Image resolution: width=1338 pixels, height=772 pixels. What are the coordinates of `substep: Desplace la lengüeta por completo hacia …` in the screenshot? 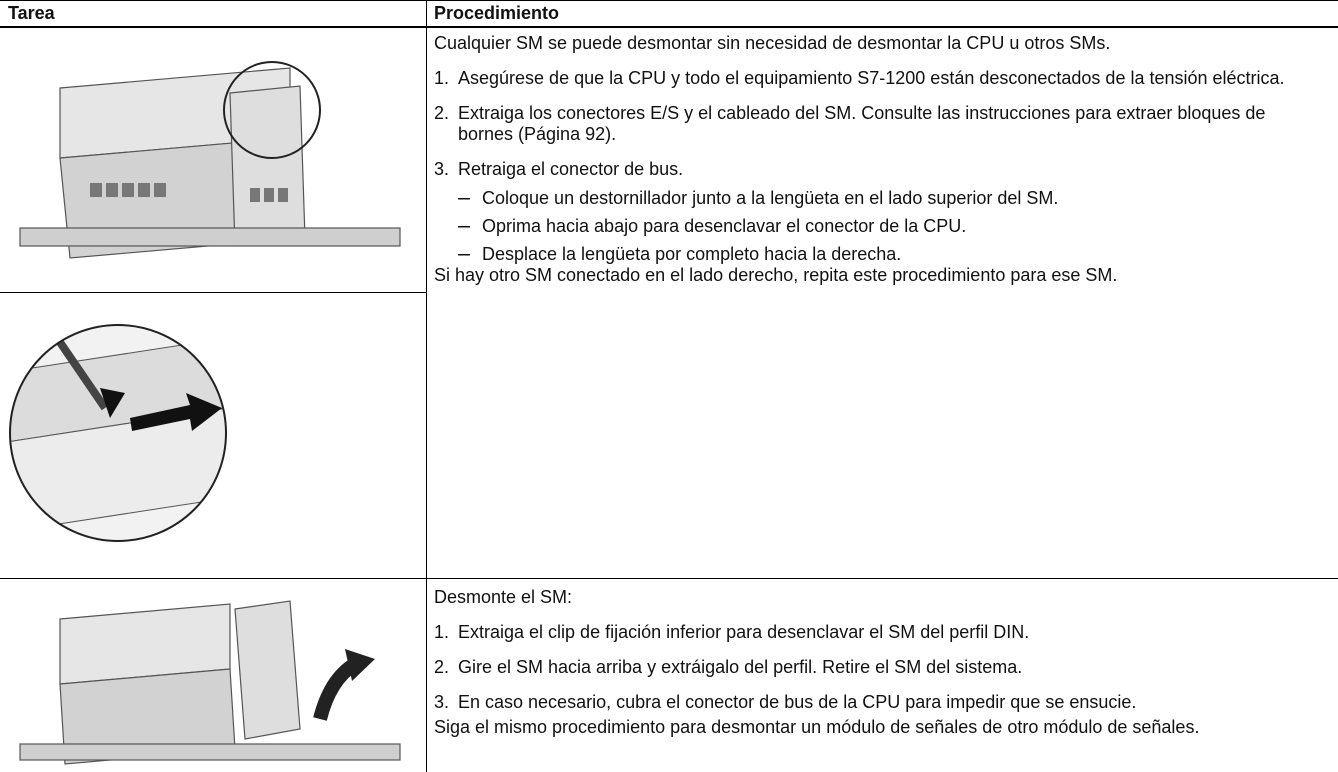 It's located at (879, 254).